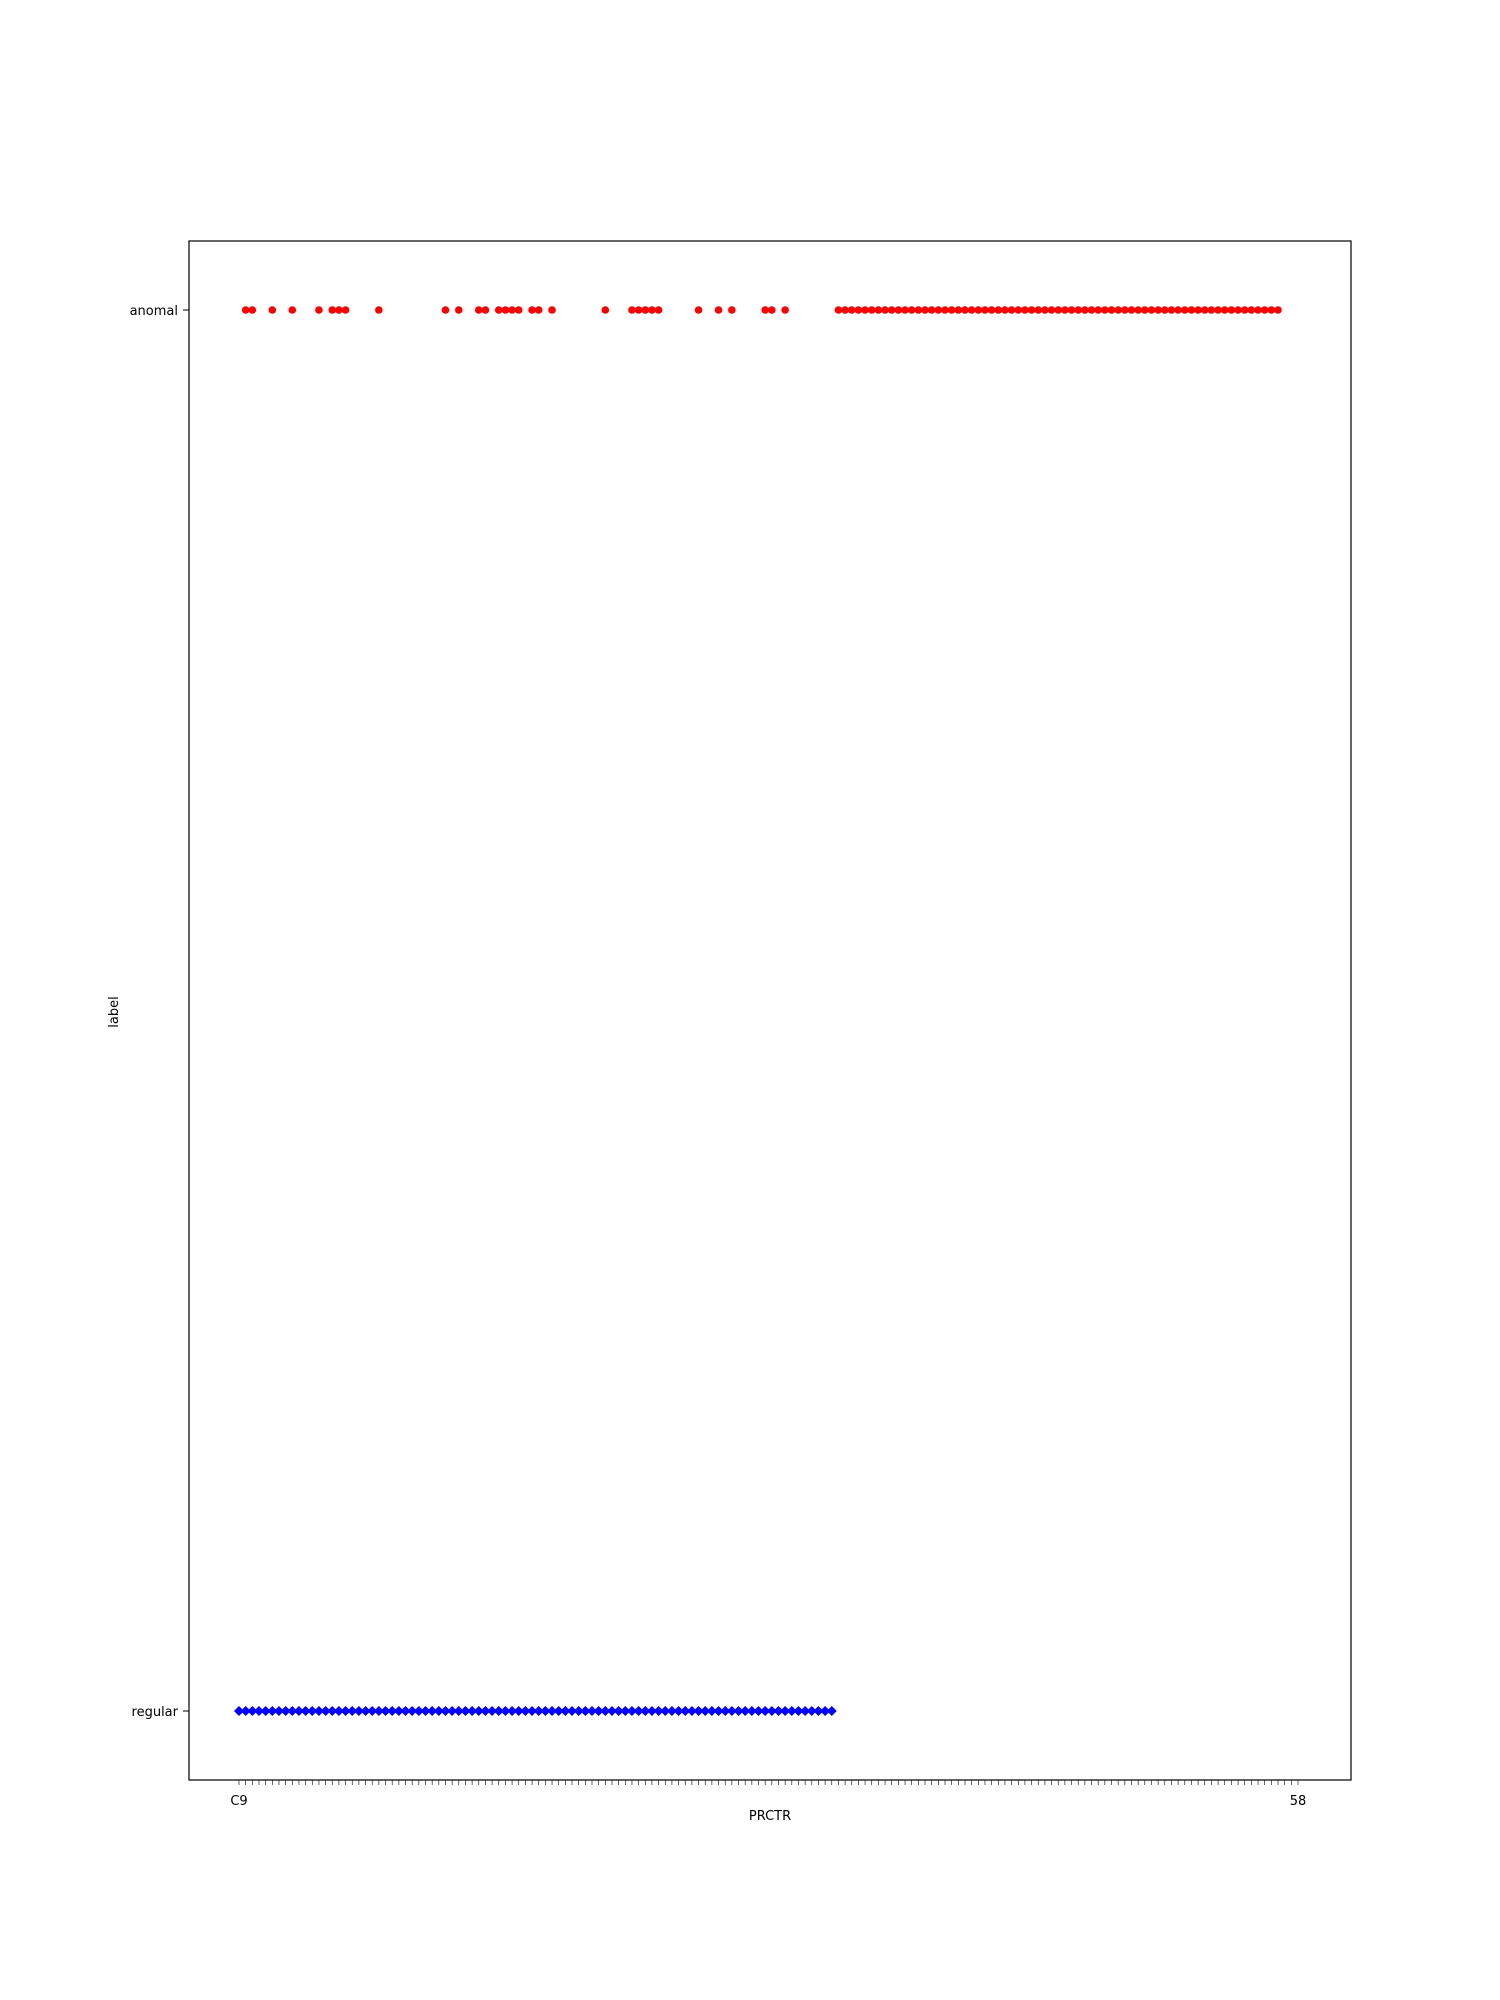 The image size is (1500, 2000). I want to click on x-axis, so click(768, 1782).